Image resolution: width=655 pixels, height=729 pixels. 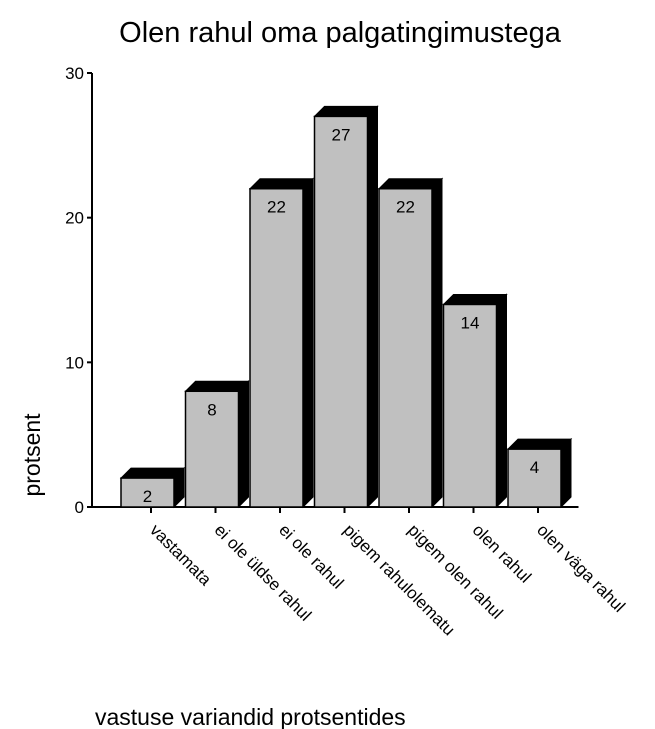 What do you see at coordinates (180, 554) in the screenshot?
I see `x-tick-label: vastamata` at bounding box center [180, 554].